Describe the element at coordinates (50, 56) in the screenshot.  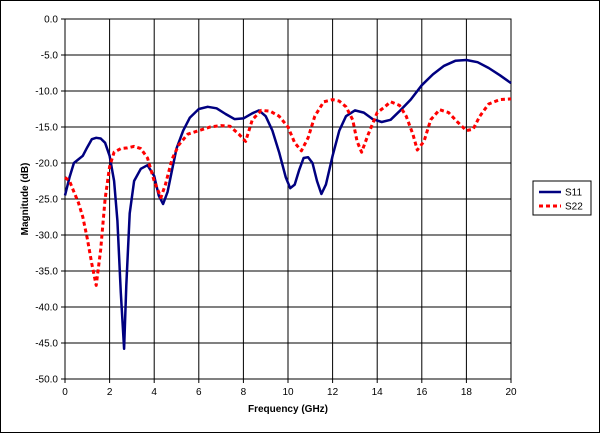
I see `y-tick-label: -5.0` at that location.